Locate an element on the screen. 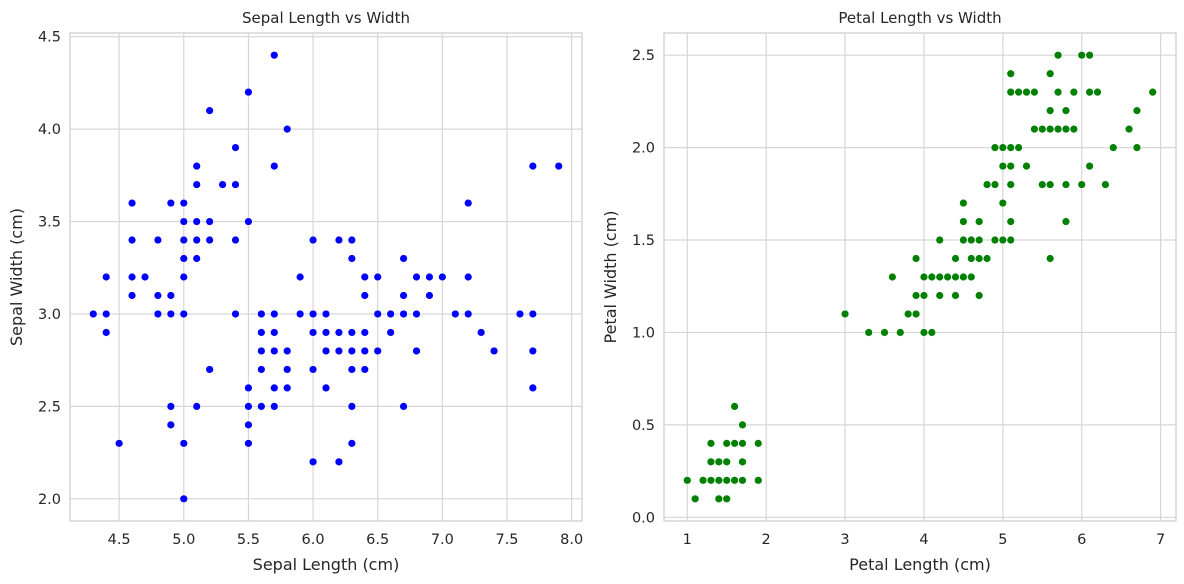 The height and width of the screenshot is (584, 1184). y-tick-label: 0.5 is located at coordinates (643, 426).